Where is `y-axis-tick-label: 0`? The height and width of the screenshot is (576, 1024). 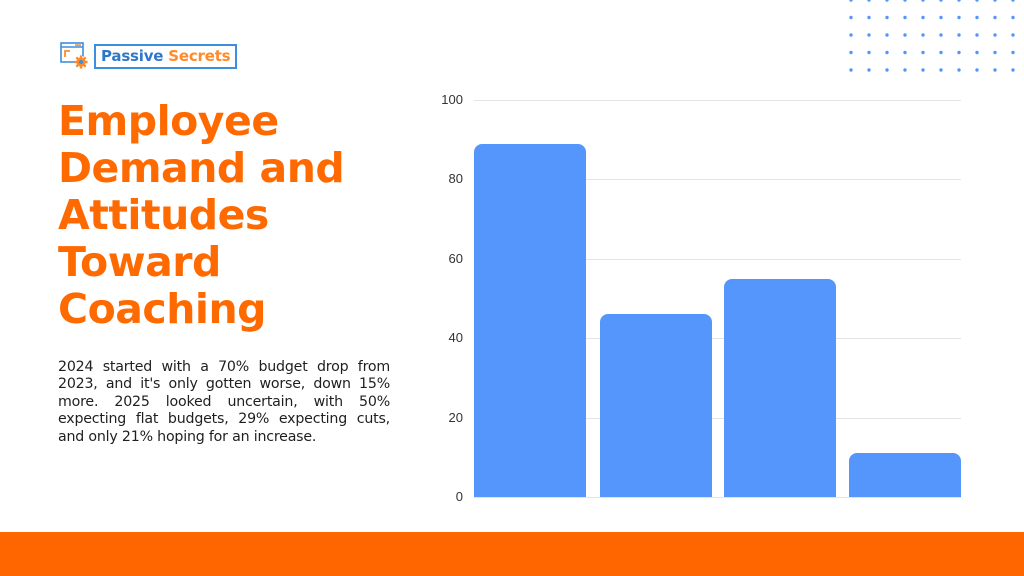
y-axis-tick-label: 0 is located at coordinates (459, 496).